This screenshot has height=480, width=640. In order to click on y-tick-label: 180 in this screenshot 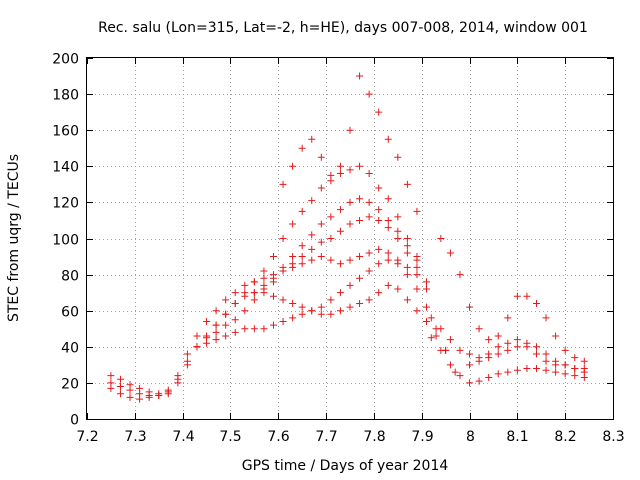, I will do `click(65, 96)`.